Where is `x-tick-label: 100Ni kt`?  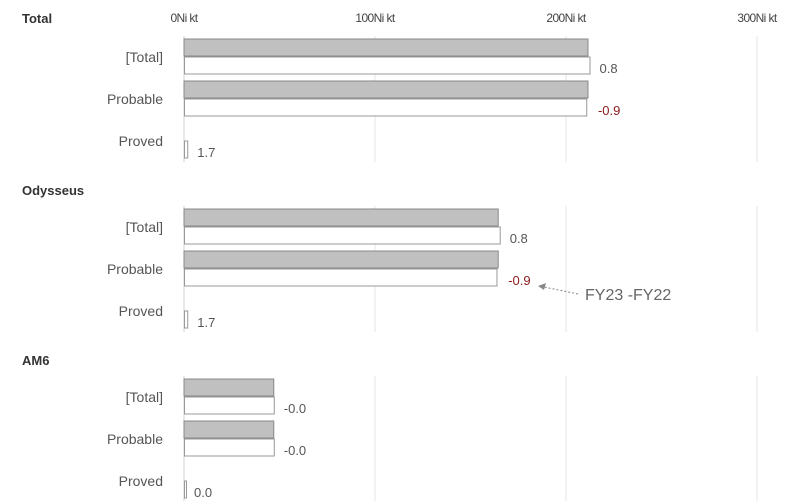 x-tick-label: 100Ni kt is located at coordinates (375, 18).